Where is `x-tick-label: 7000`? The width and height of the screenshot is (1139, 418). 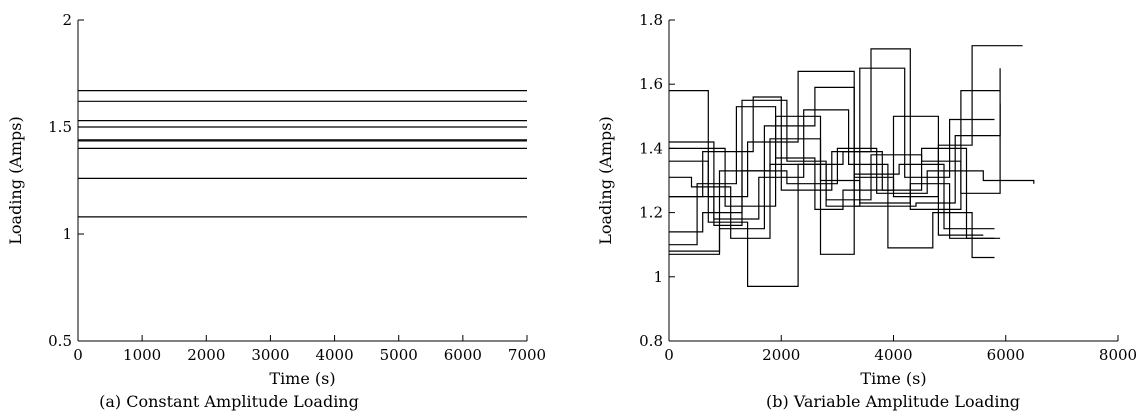 x-tick-label: 7000 is located at coordinates (527, 355).